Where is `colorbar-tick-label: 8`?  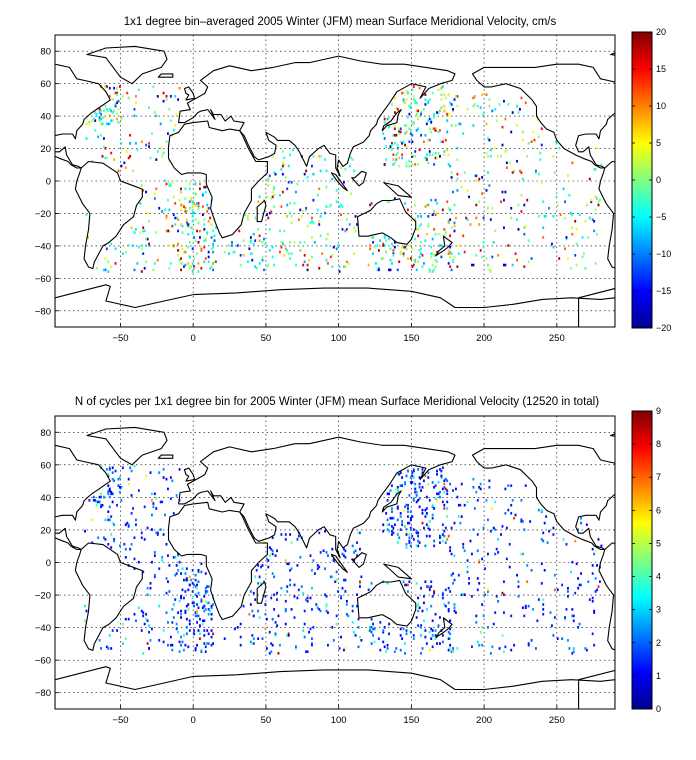
colorbar-tick-label: 8 is located at coordinates (658, 444).